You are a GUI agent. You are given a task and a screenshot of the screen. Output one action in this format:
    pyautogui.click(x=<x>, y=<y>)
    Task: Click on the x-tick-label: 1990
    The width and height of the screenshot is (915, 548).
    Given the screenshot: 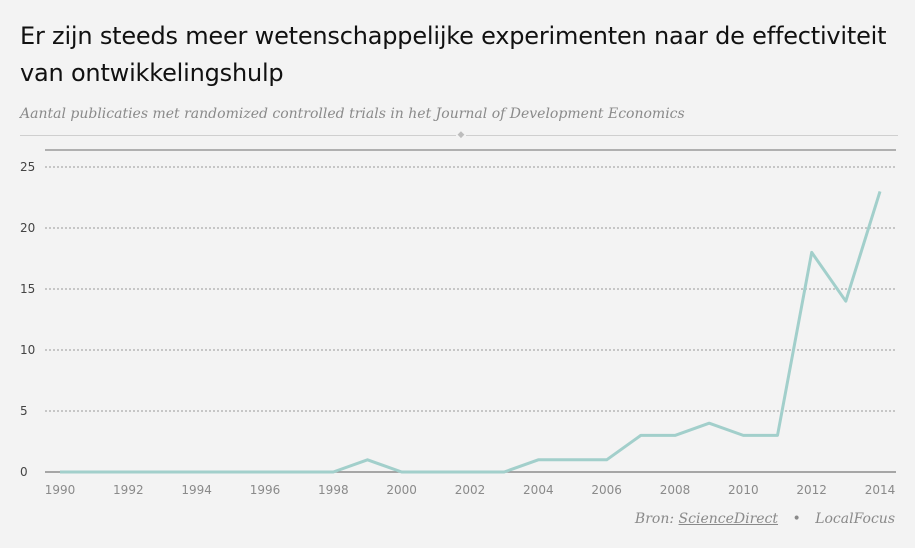 What is the action you would take?
    pyautogui.click(x=60, y=490)
    